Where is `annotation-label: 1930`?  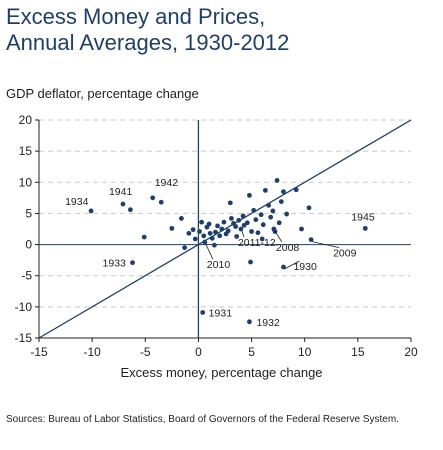
annotation-label: 1930 is located at coordinates (305, 267).